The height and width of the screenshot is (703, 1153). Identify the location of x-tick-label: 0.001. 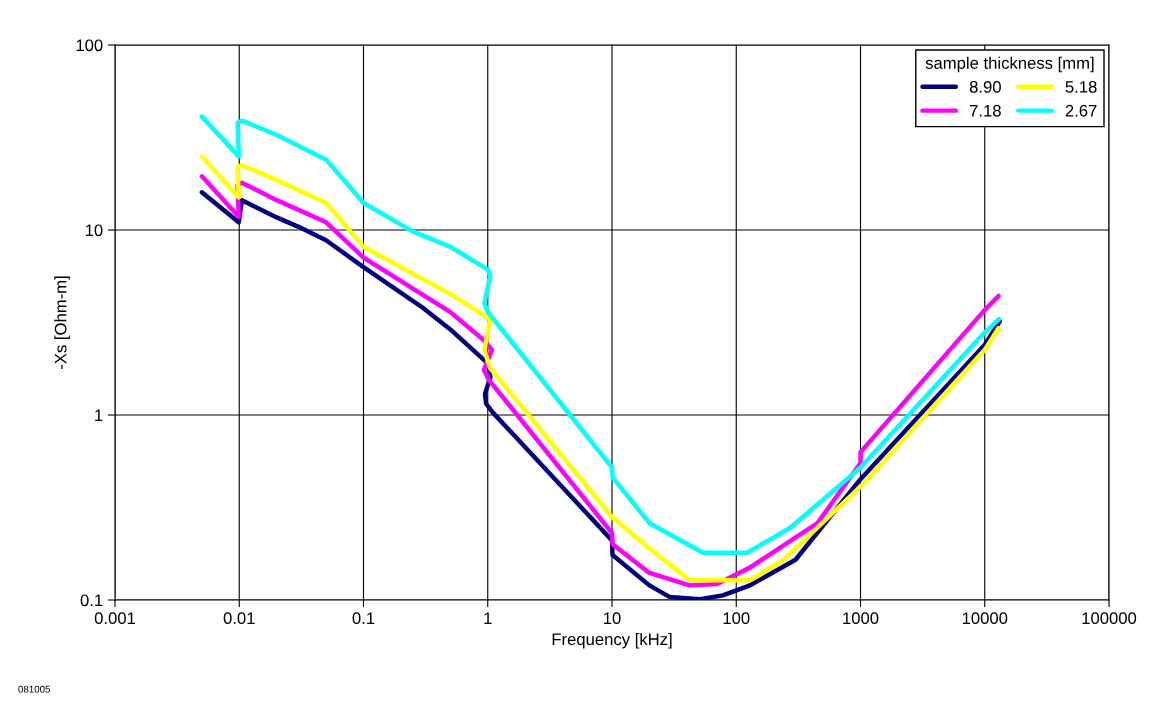
(115, 618).